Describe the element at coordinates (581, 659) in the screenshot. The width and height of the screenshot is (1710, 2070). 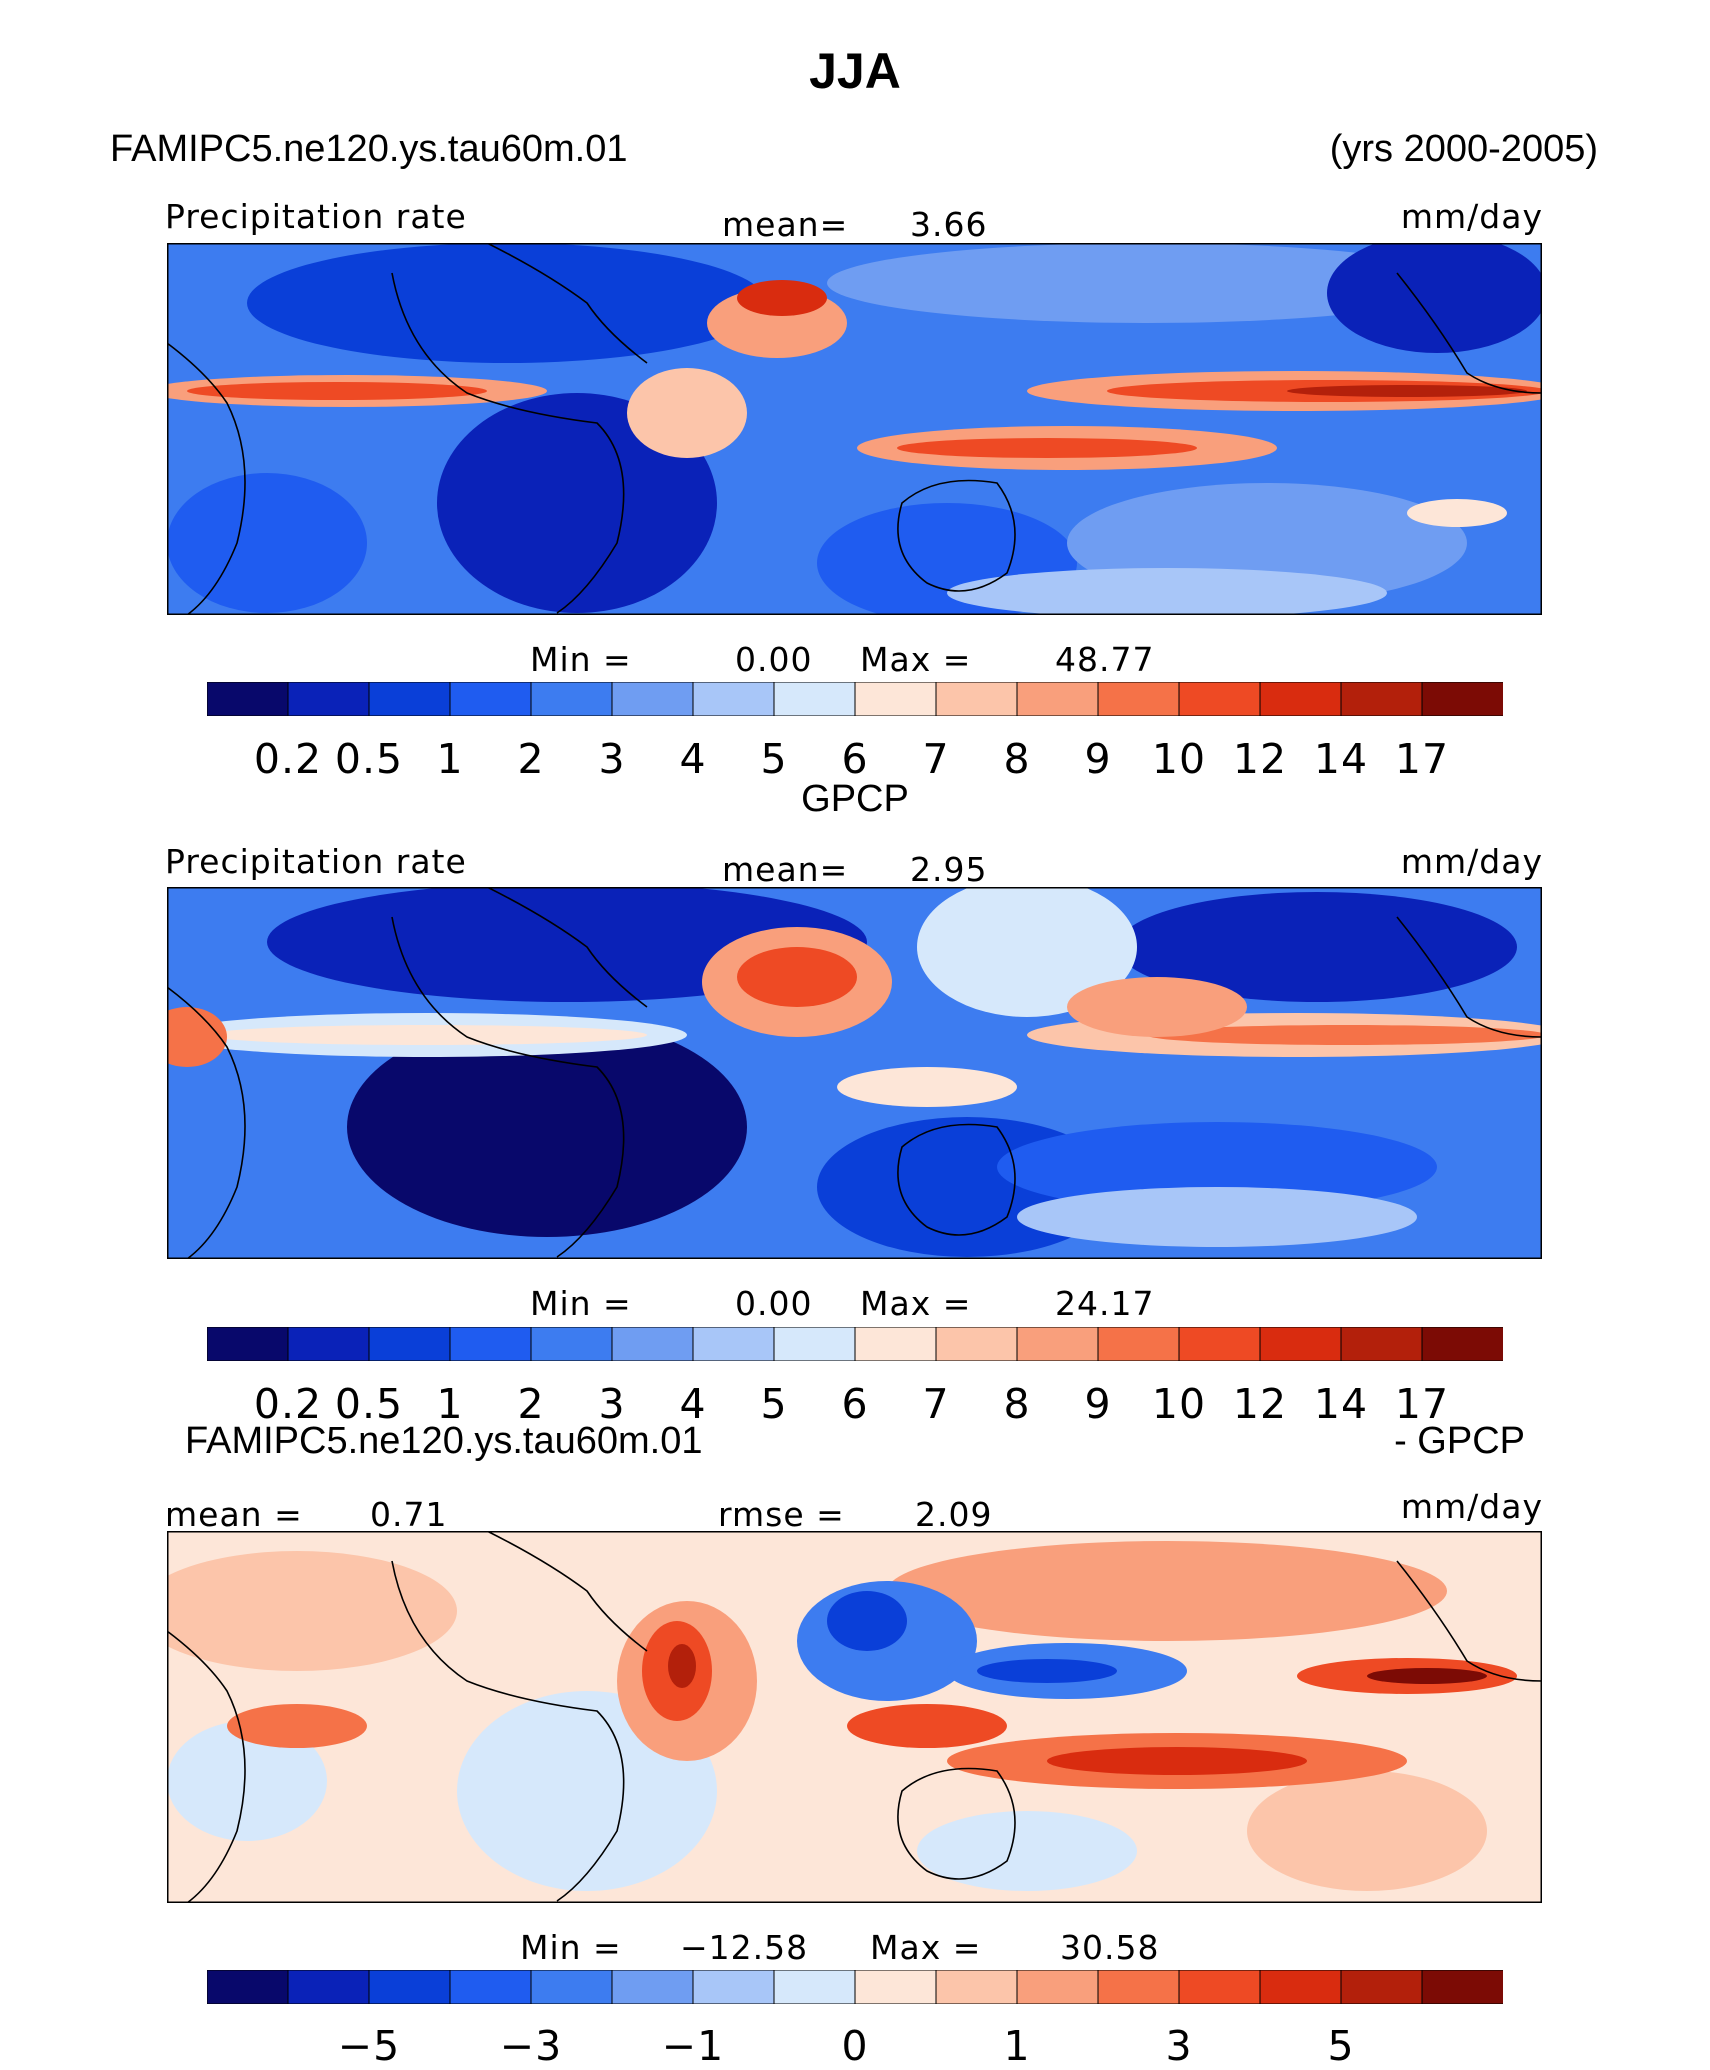
I see `panel1-min-label: Min =` at that location.